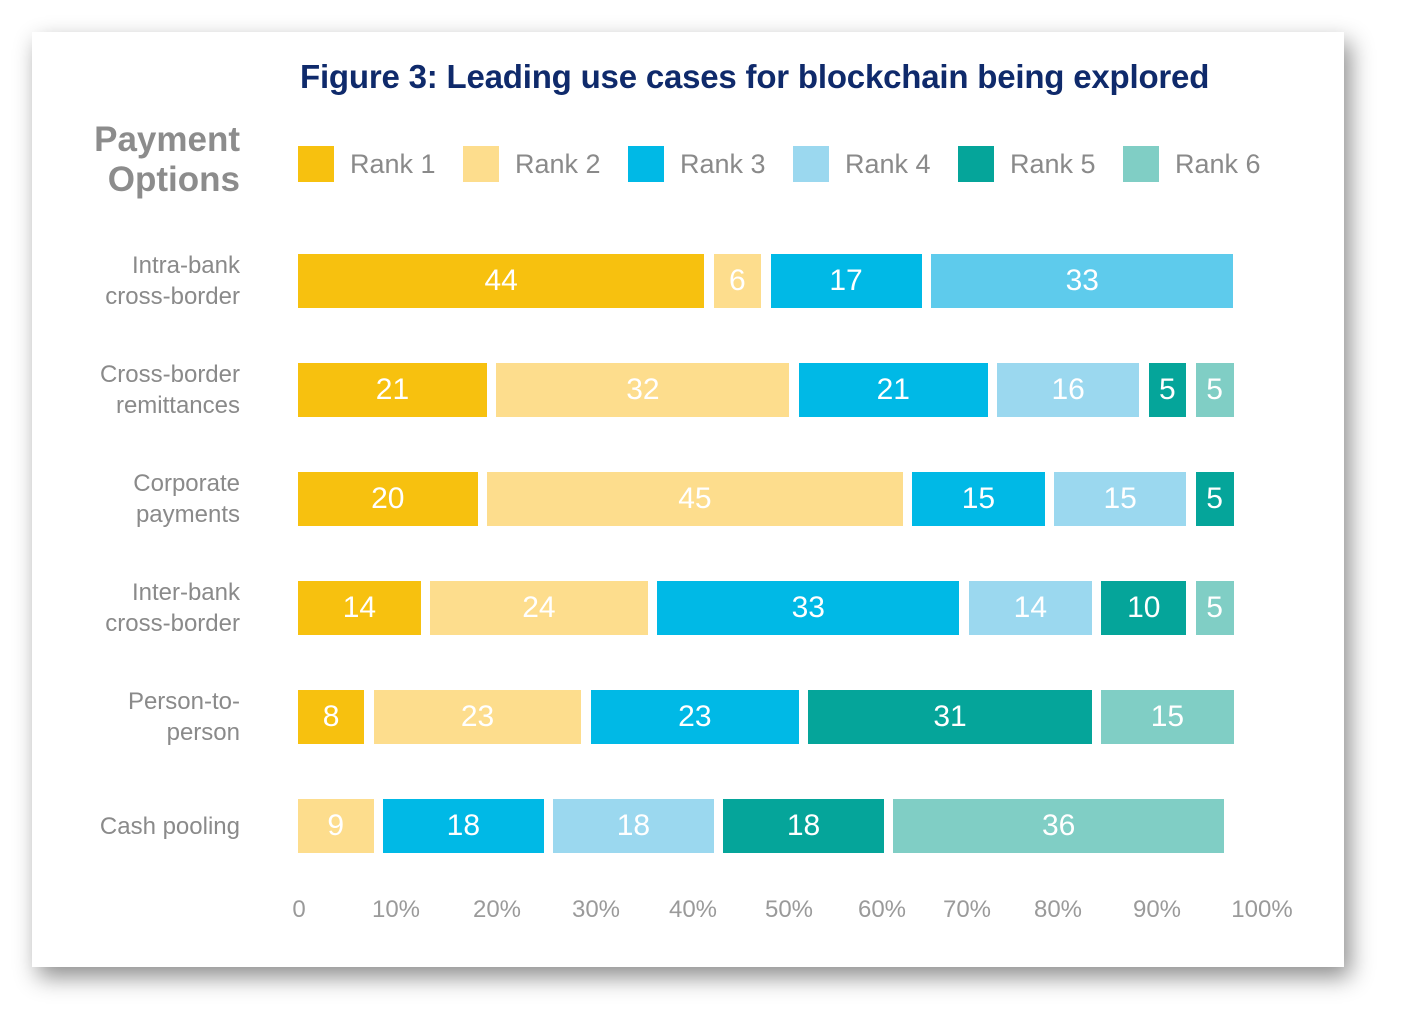 This screenshot has height=1030, width=1408. I want to click on bar-segment-rank-3: 33, so click(808, 608).